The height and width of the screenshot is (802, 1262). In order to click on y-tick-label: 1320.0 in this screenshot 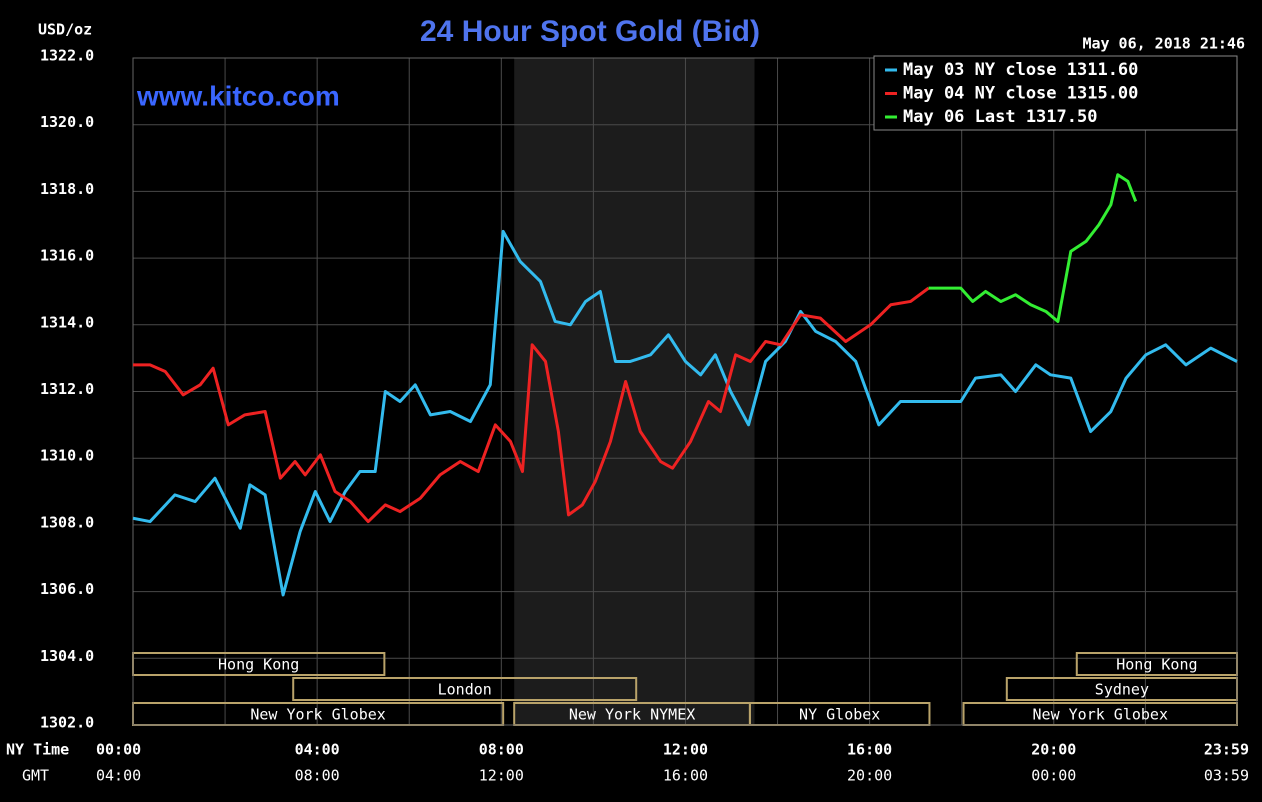, I will do `click(67, 122)`.